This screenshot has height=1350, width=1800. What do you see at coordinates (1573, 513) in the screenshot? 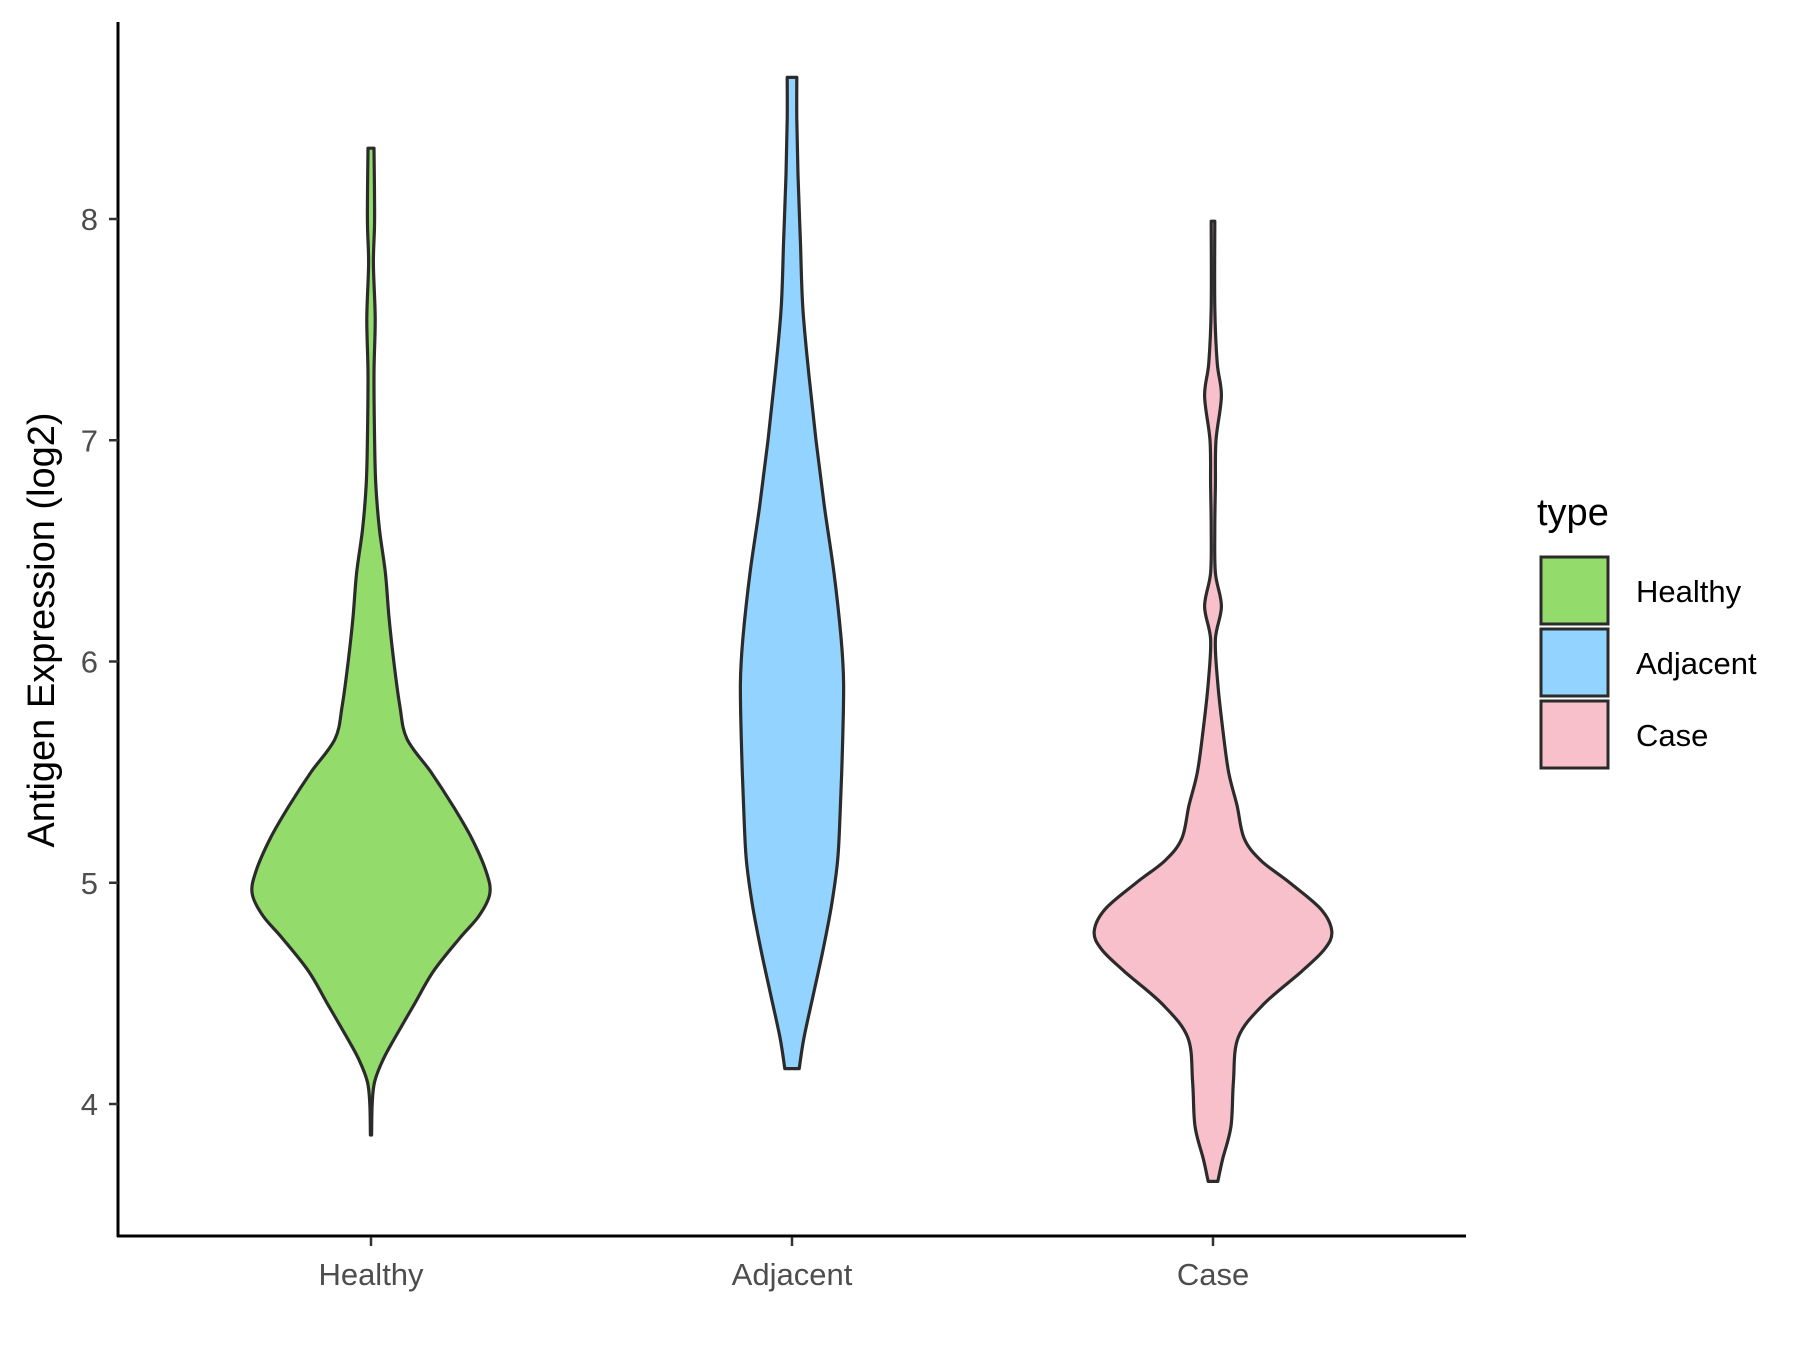
I see `legend-title: type` at bounding box center [1573, 513].